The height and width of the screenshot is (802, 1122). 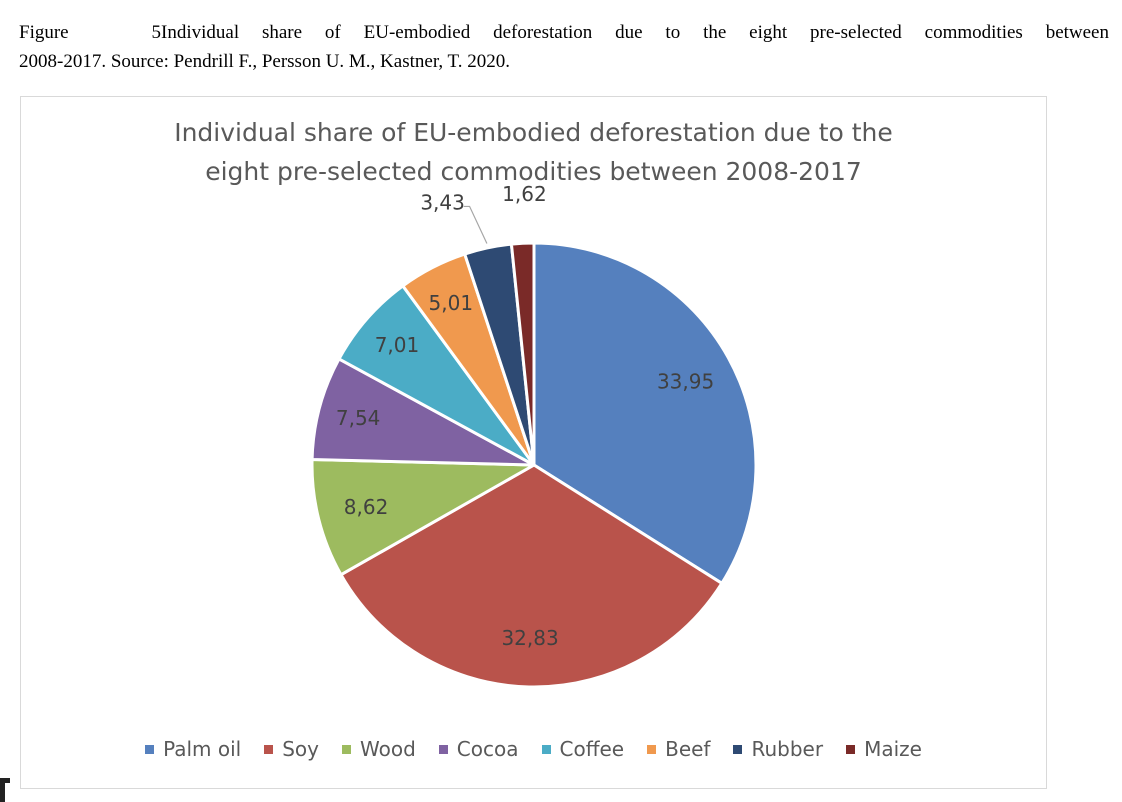 I want to click on legend-item-coffee: Coffee, so click(x=583, y=749).